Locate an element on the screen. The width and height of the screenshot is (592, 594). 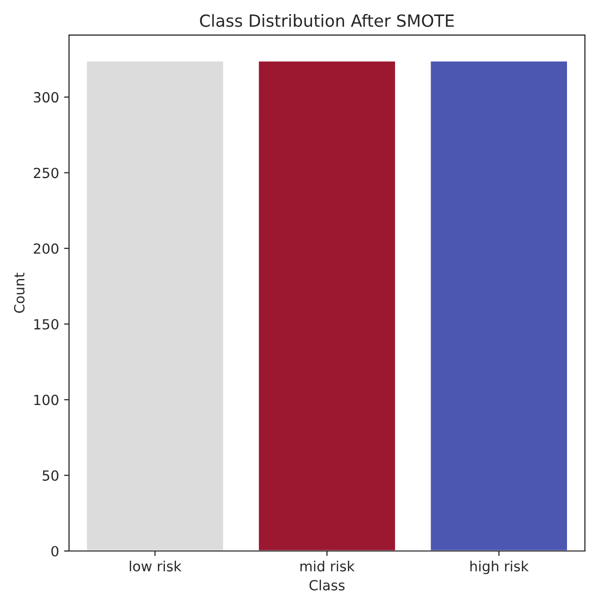
y-tick-label: 50 is located at coordinates (50, 475).